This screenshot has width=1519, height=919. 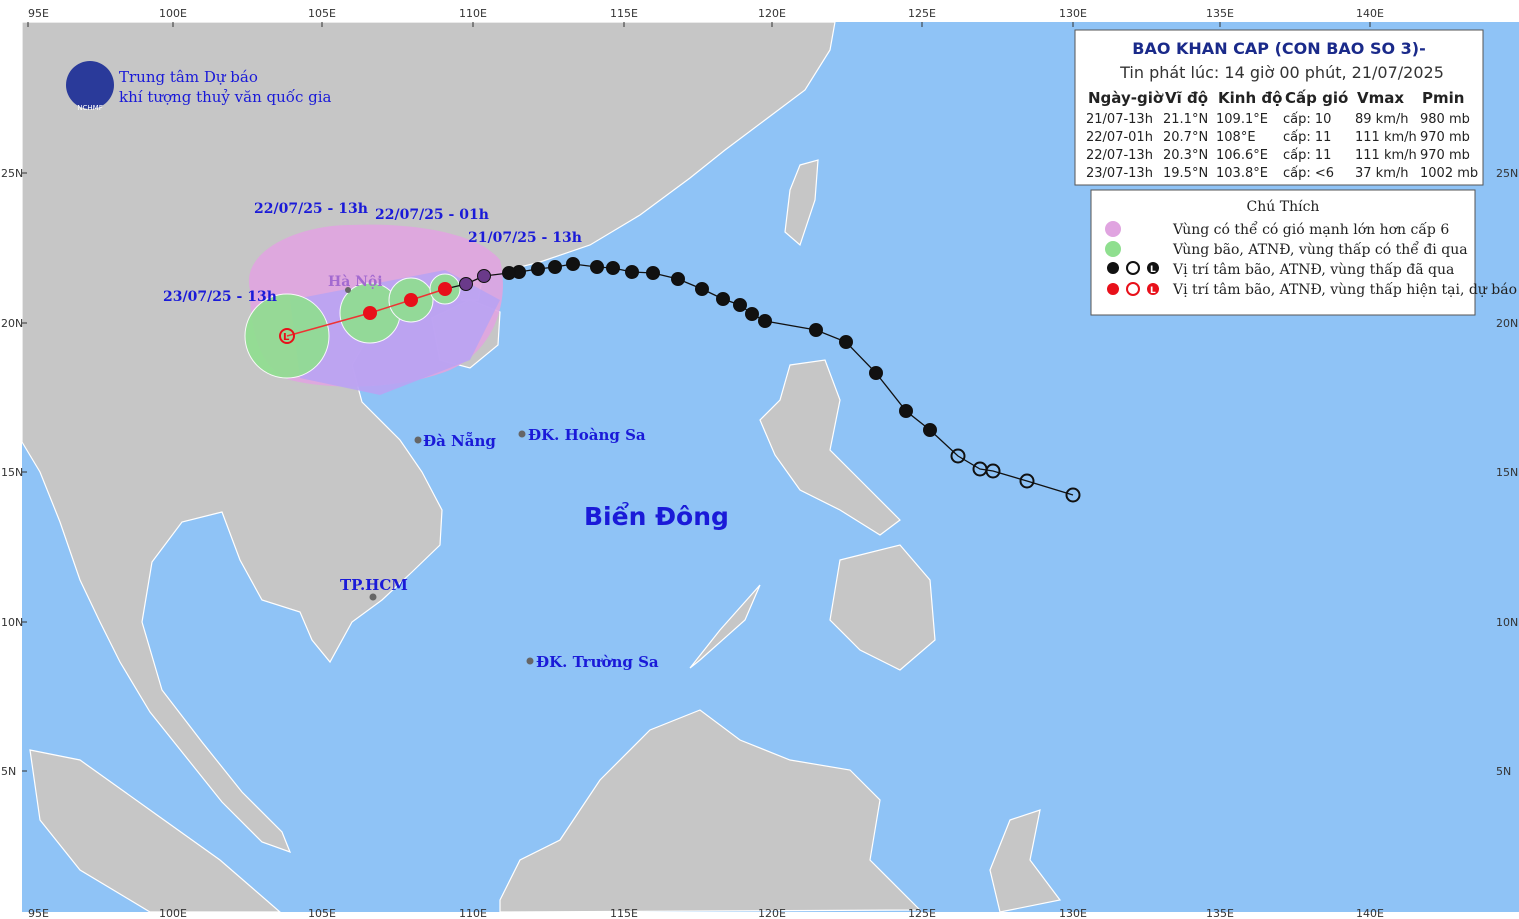 What do you see at coordinates (772, 913) in the screenshot?
I see `lon-label: 120E` at bounding box center [772, 913].